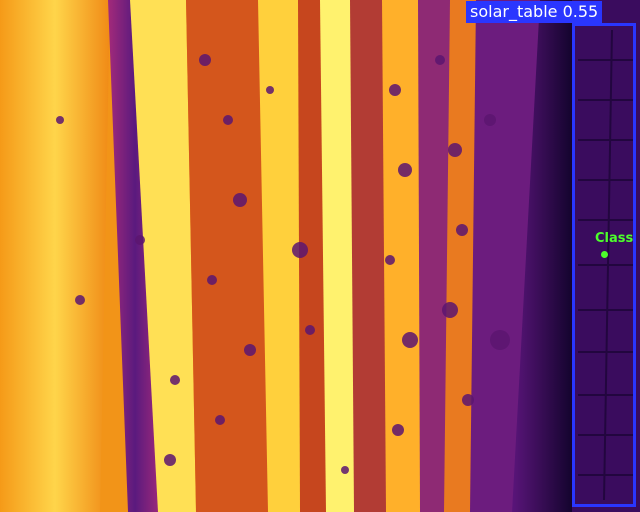 The image size is (640, 512). I want to click on detection-bounding-box, so click(604, 265).